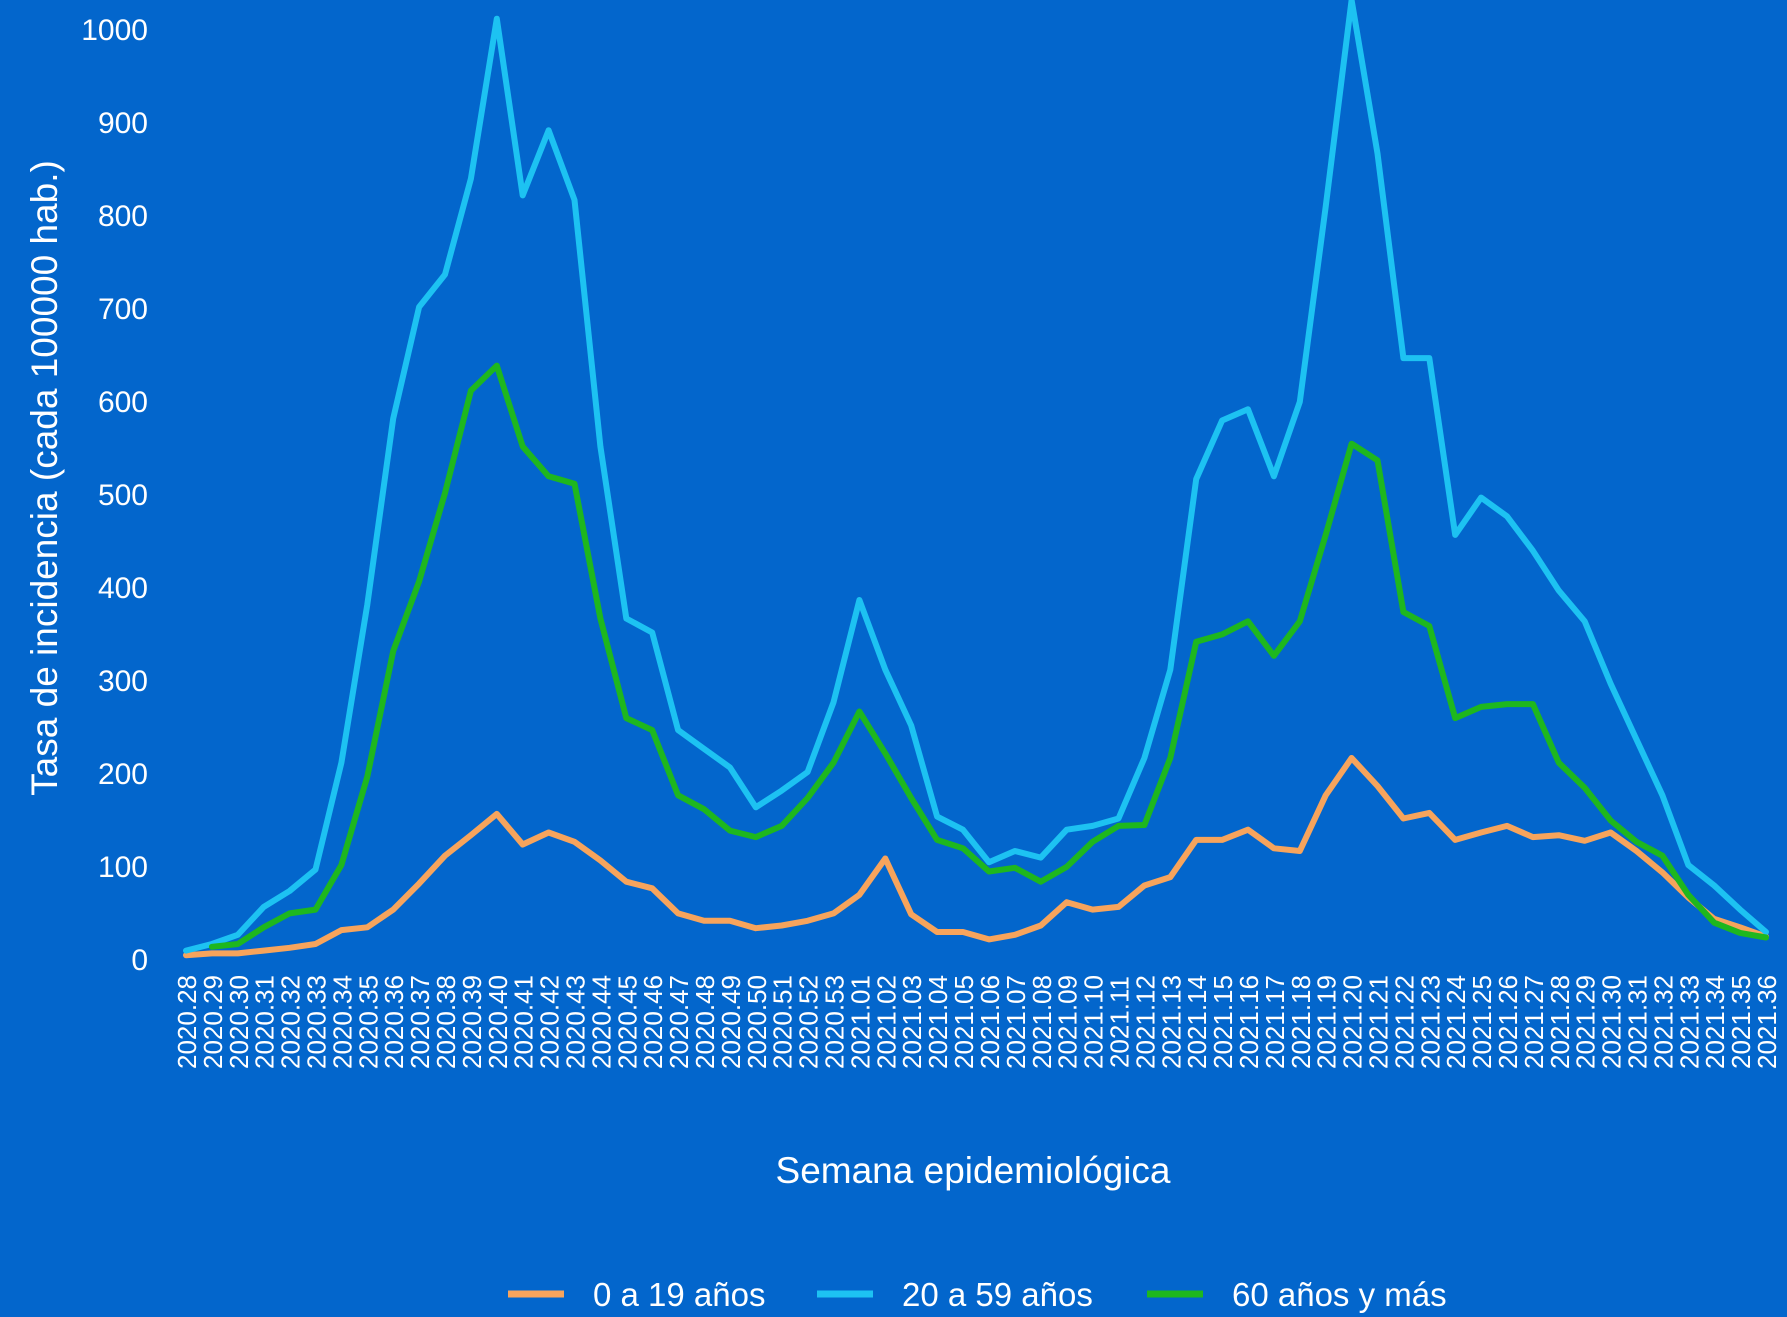 The height and width of the screenshot is (1317, 1787). I want to click on x-tick-label: 2021.11, so click(1119, 1022).